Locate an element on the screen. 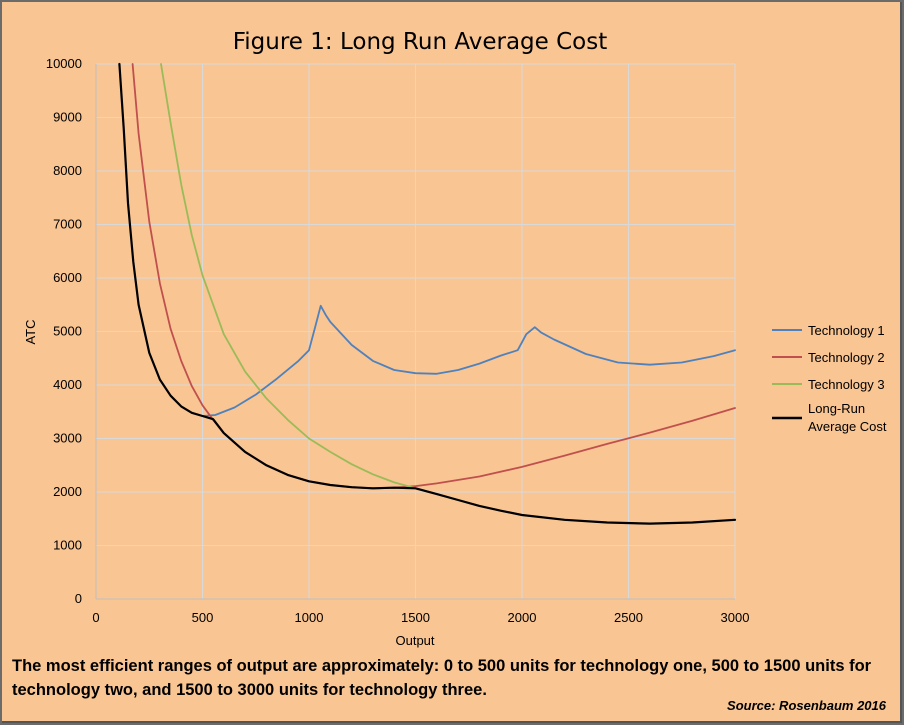  source-credit: Source: Rosenbaum 2016 is located at coordinates (806, 705).